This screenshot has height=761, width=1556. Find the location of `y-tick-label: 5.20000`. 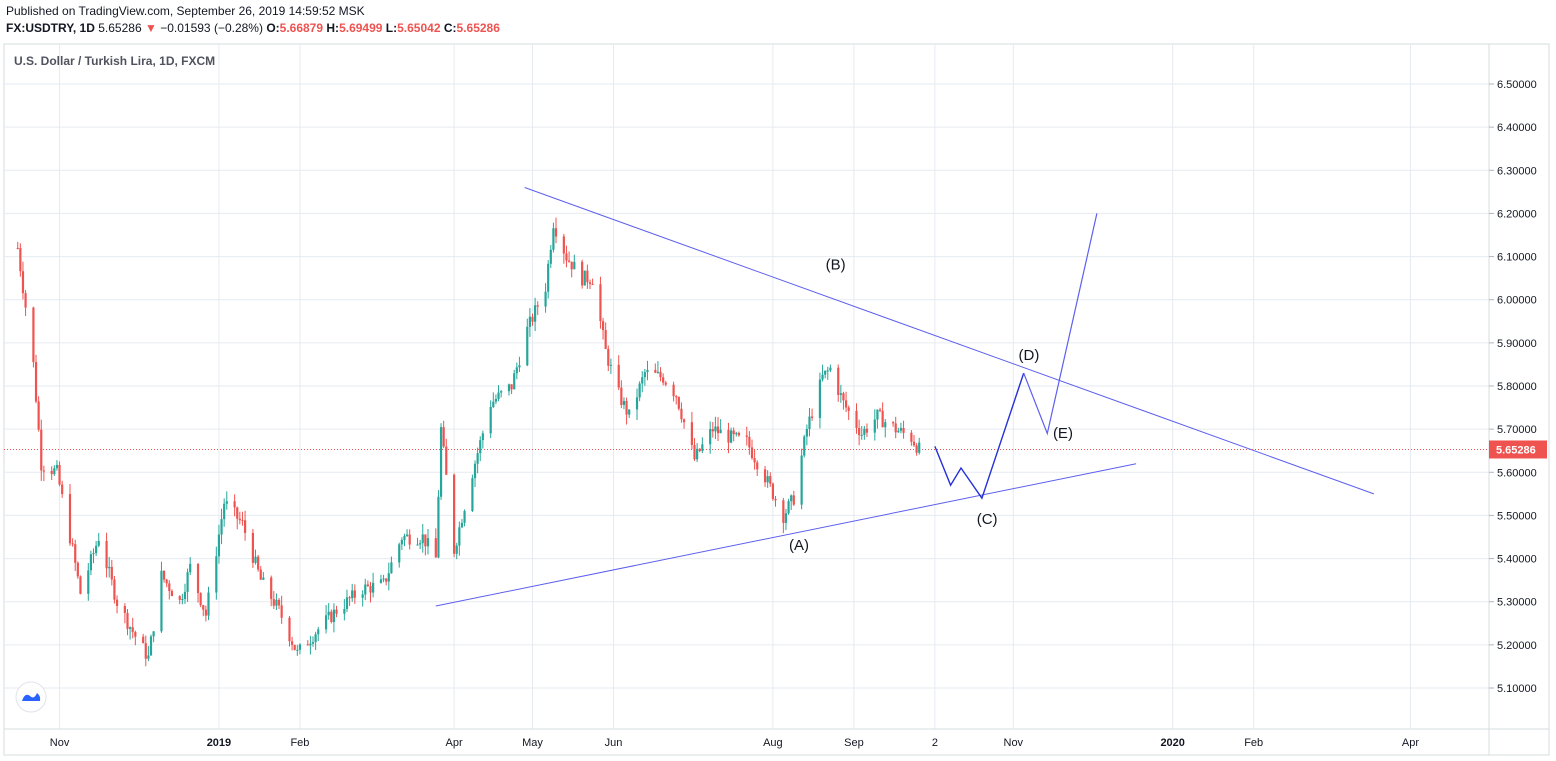

y-tick-label: 5.20000 is located at coordinates (1517, 646).